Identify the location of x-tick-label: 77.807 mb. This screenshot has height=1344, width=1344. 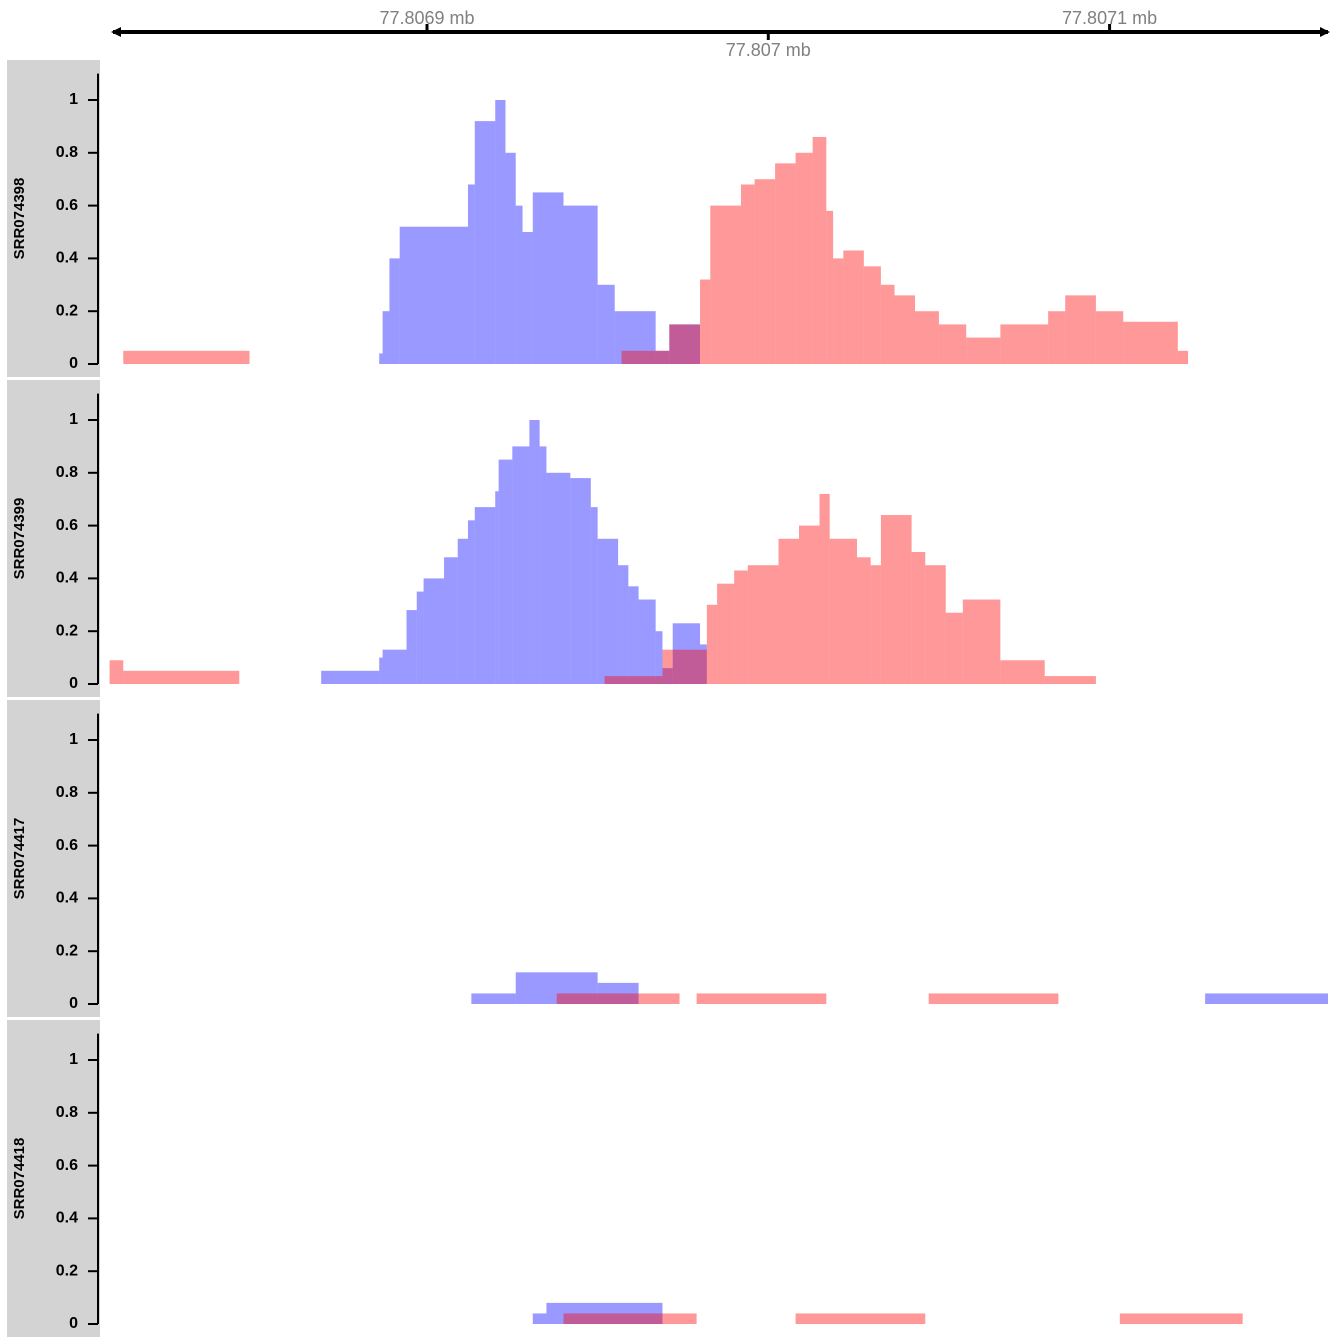
(768, 50).